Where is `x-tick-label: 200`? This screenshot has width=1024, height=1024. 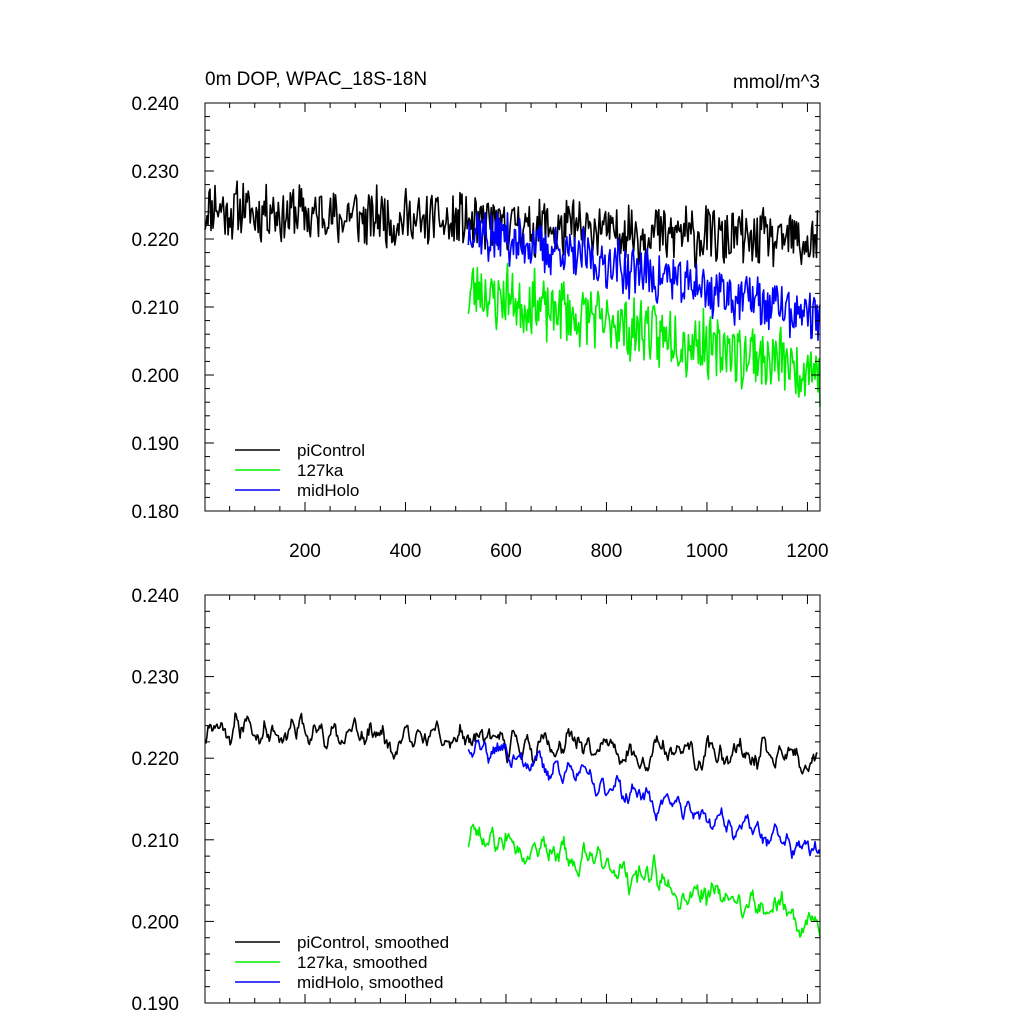 x-tick-label: 200 is located at coordinates (305, 551).